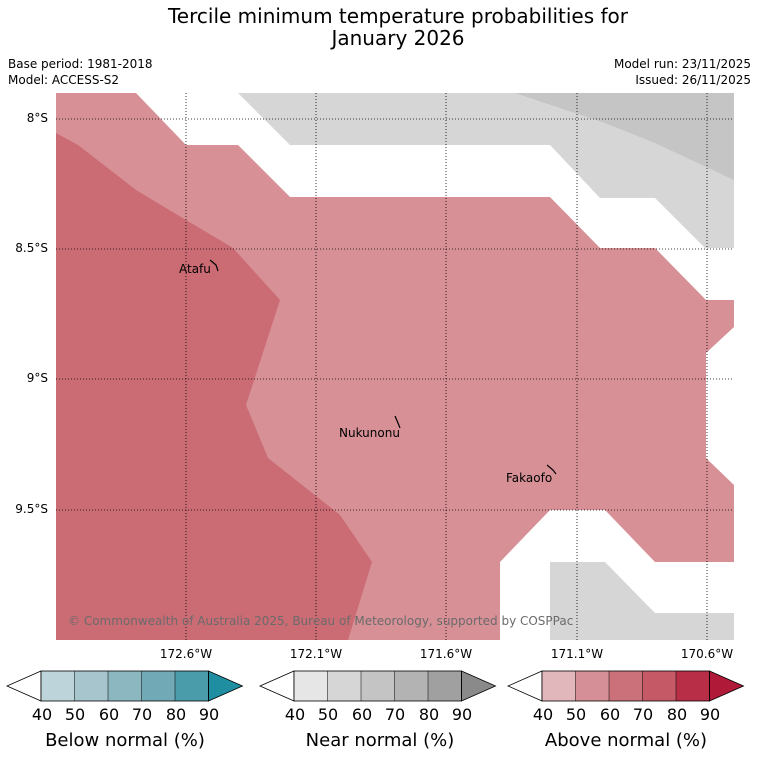  I want to click on colorbar-near-normal, so click(378, 686).